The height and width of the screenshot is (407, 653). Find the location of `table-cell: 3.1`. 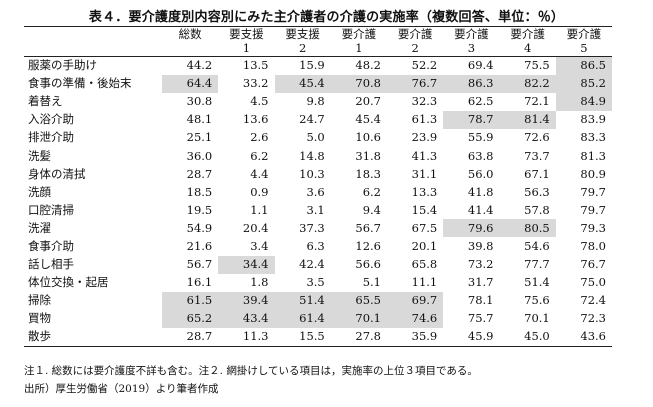

table-cell: 3.1 is located at coordinates (315, 209).